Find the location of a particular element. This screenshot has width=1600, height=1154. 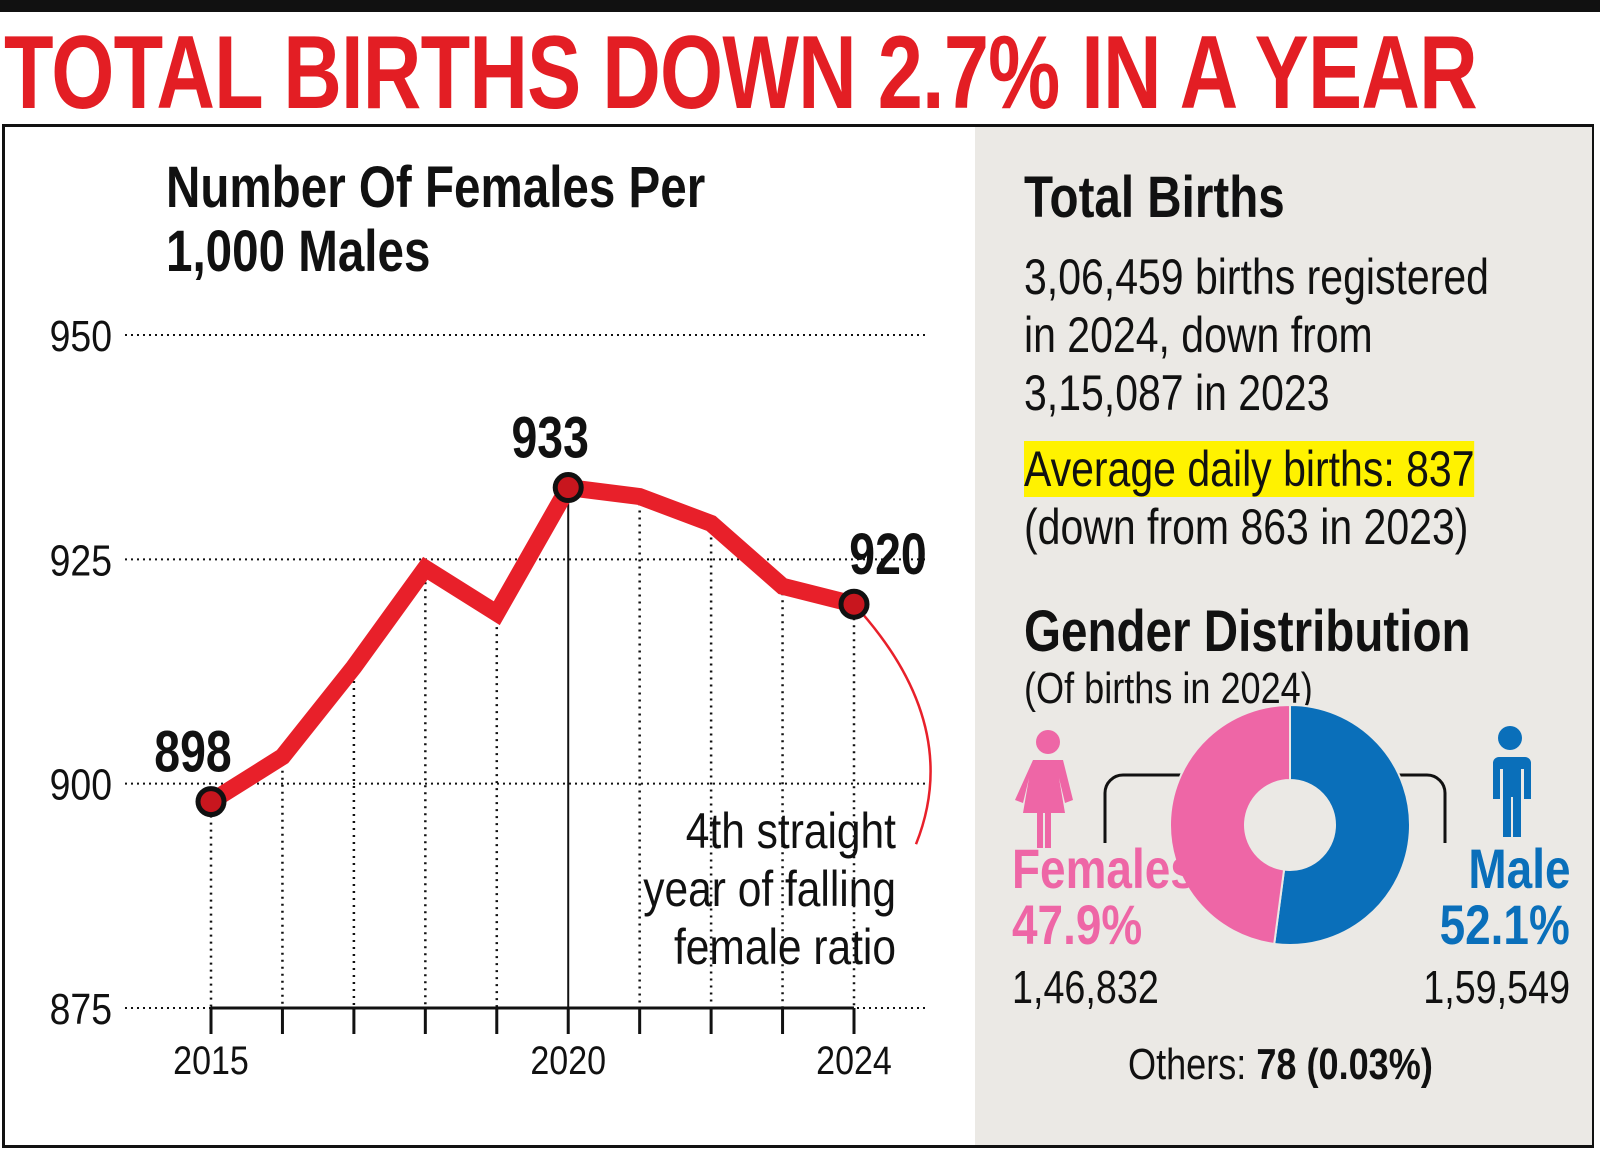

annotation-connector is located at coordinates (892, 724).